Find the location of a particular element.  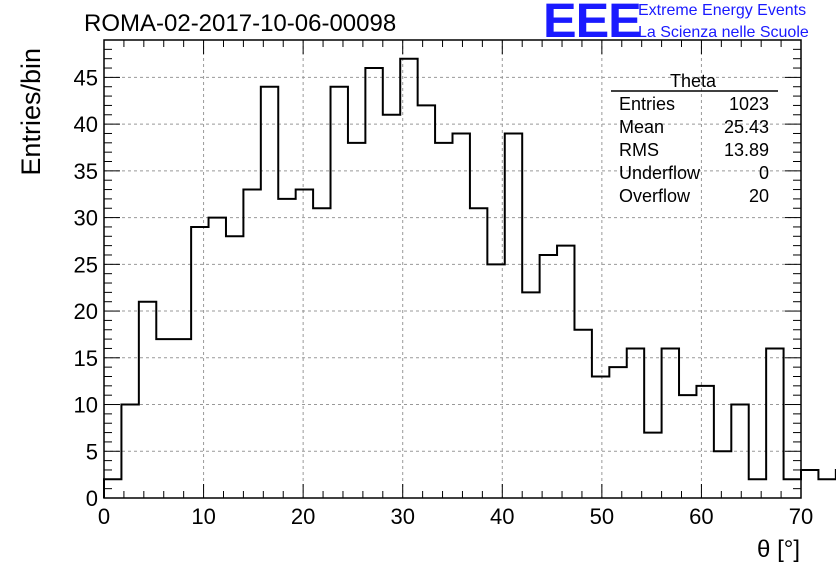

x-tick-label: 10 is located at coordinates (203, 516).